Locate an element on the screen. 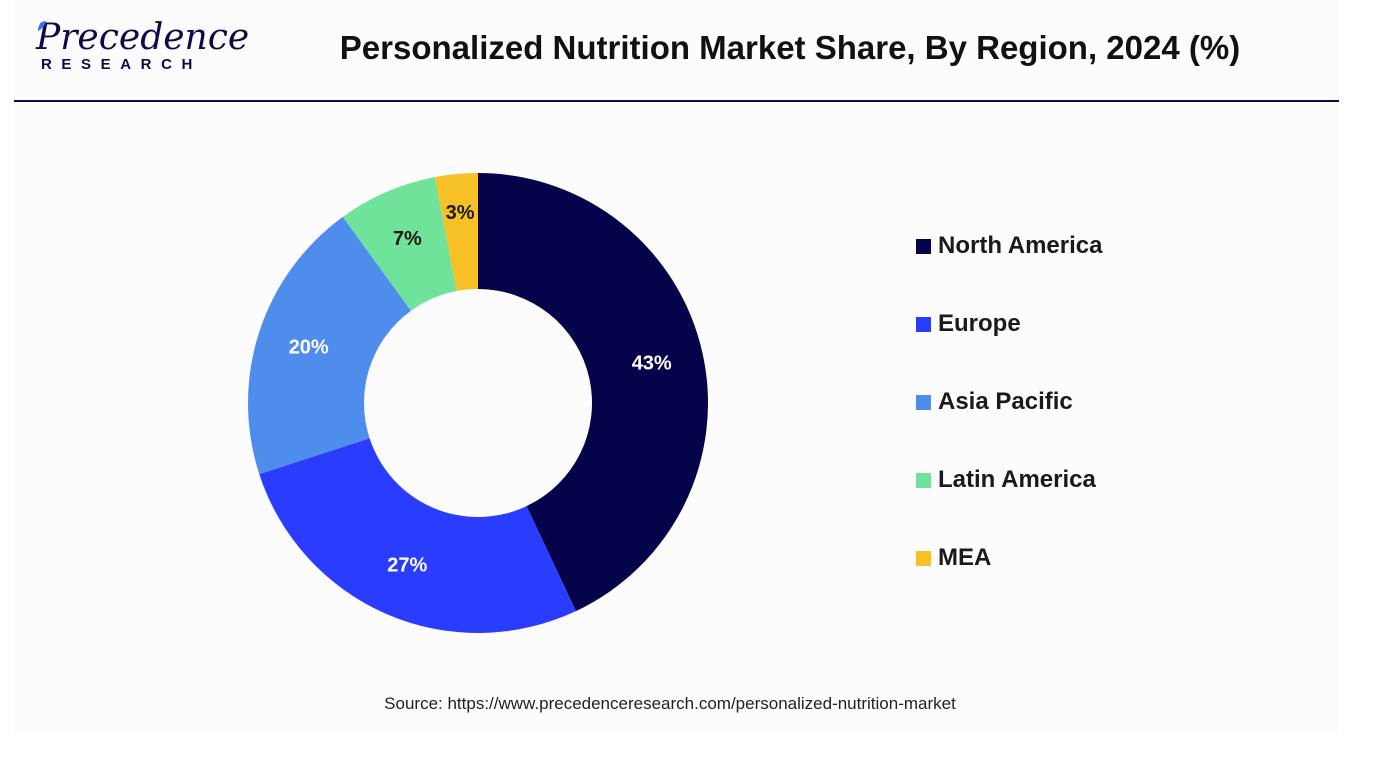 Image resolution: width=1400 pixels, height=766 pixels. legend-item-europe: Europe is located at coordinates (1076, 345).